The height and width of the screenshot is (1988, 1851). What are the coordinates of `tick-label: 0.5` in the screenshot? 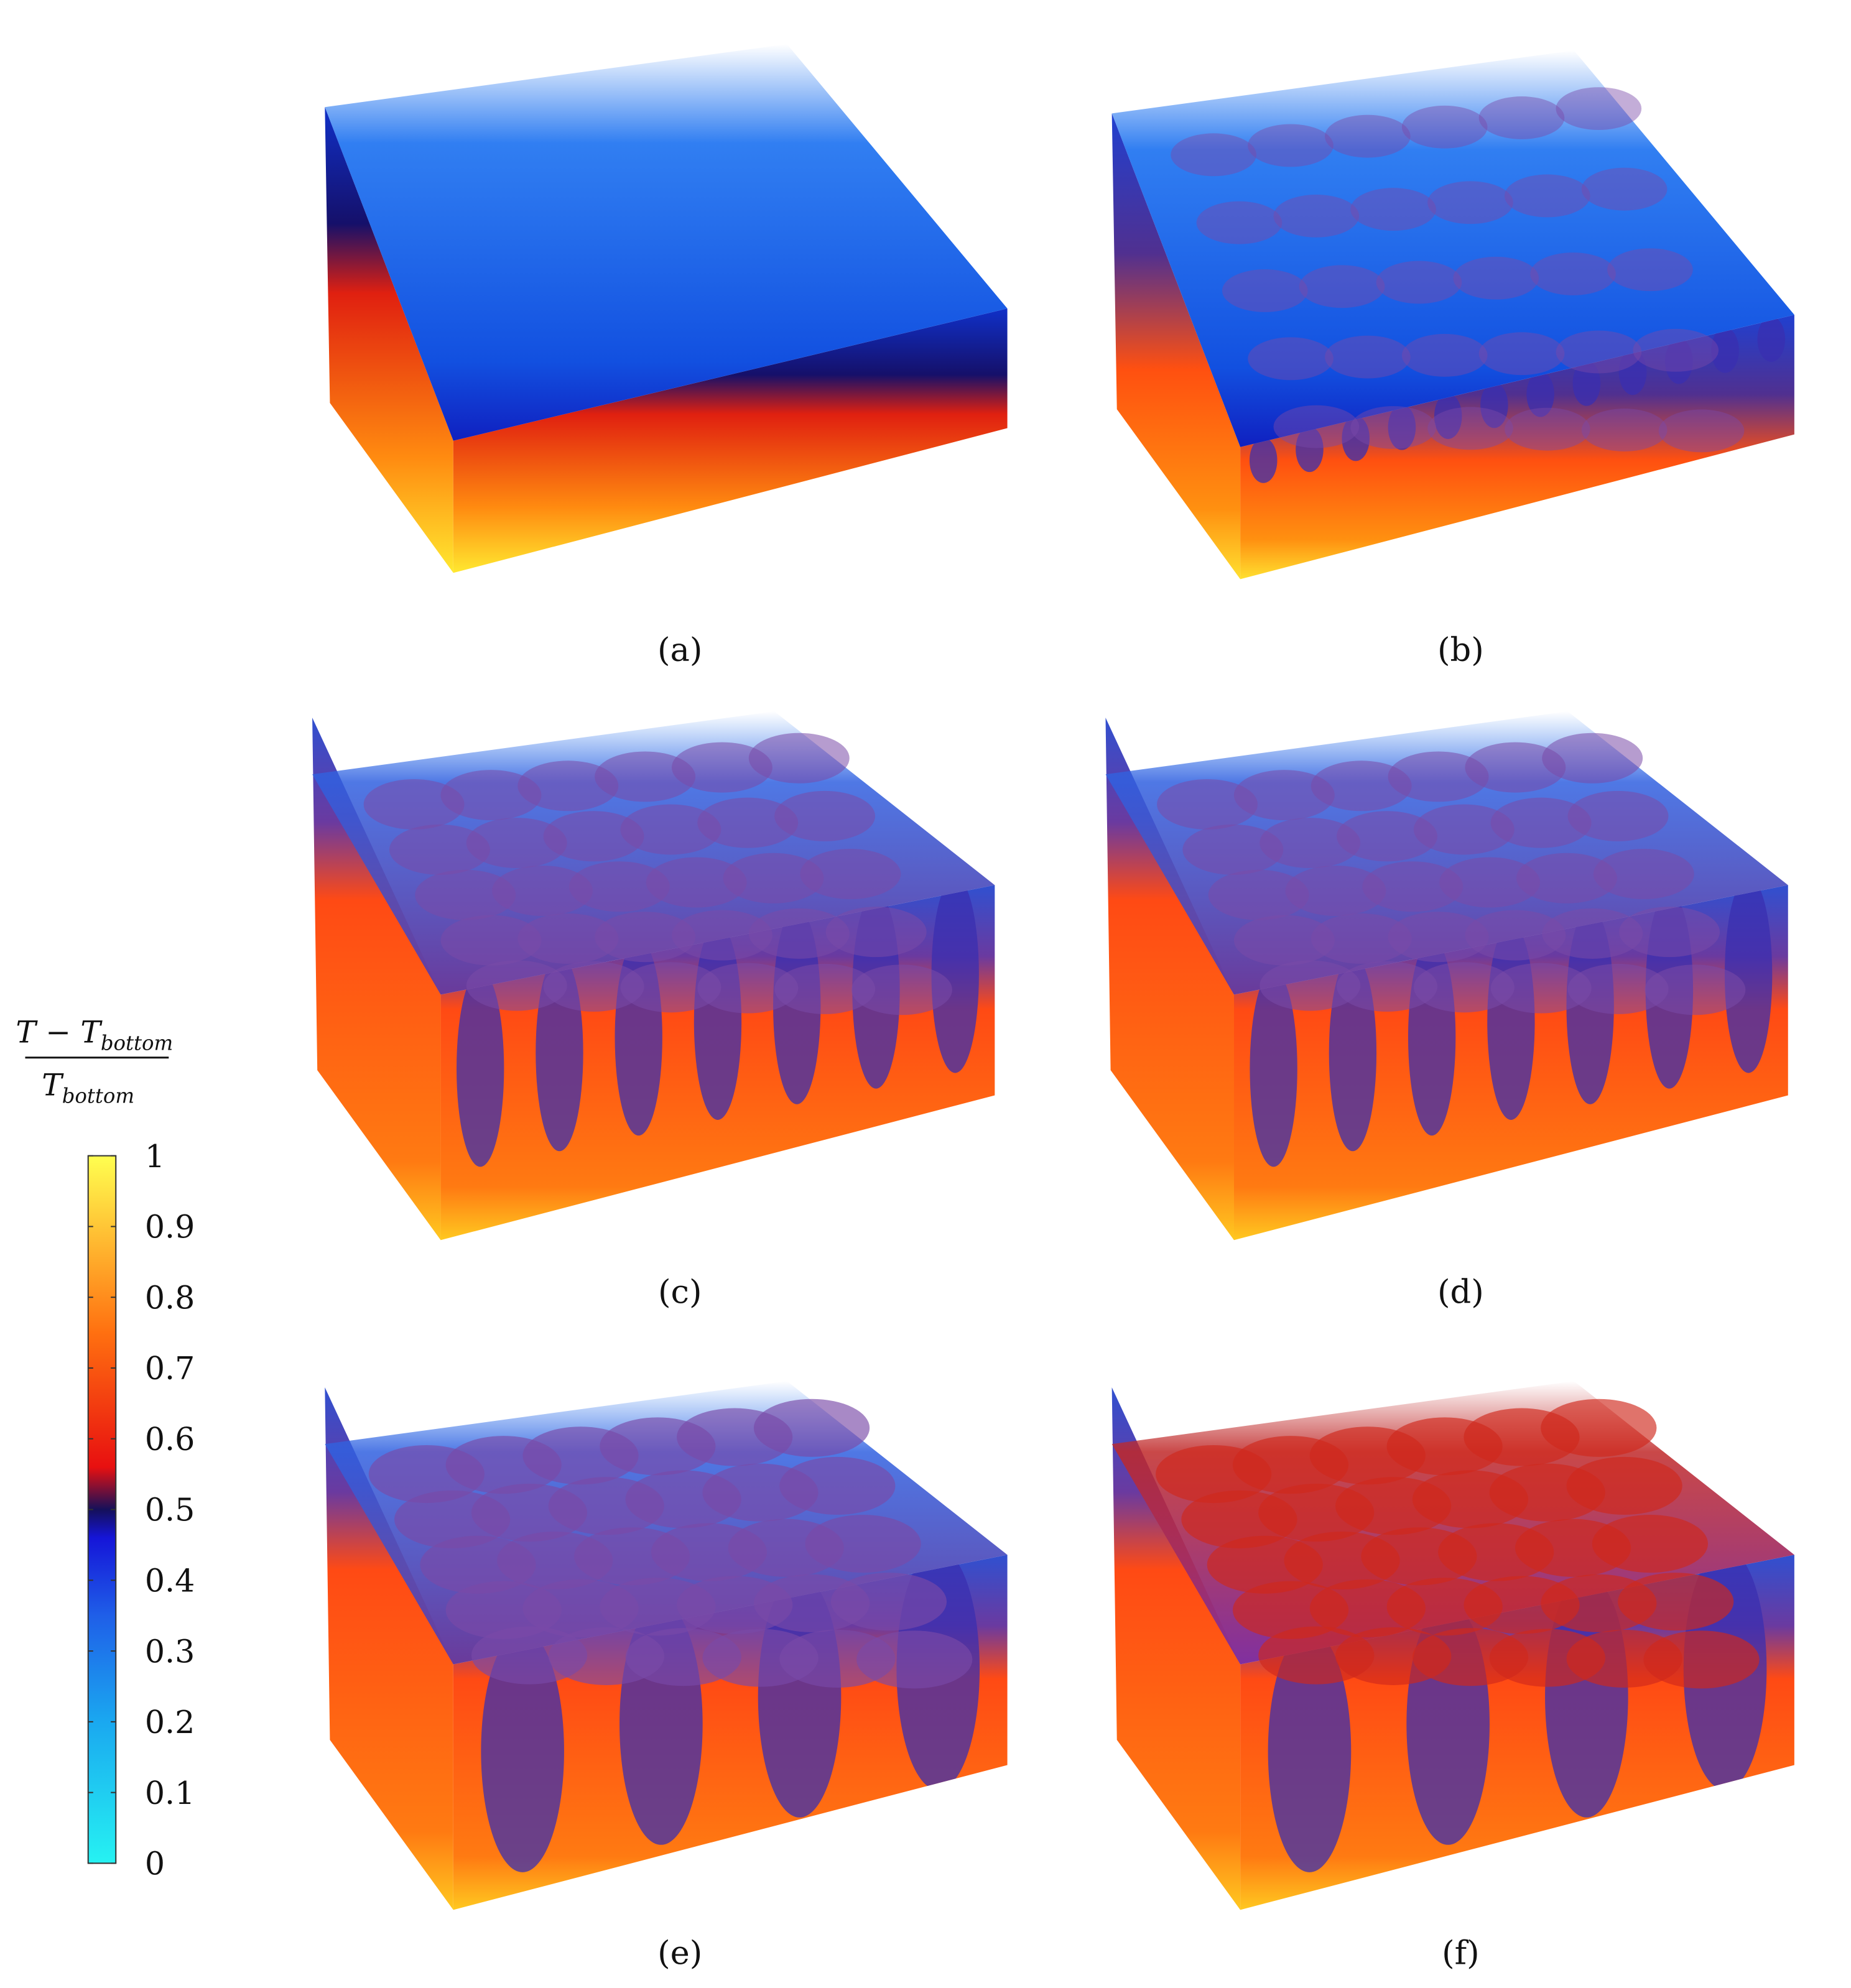 It's located at (170, 1510).